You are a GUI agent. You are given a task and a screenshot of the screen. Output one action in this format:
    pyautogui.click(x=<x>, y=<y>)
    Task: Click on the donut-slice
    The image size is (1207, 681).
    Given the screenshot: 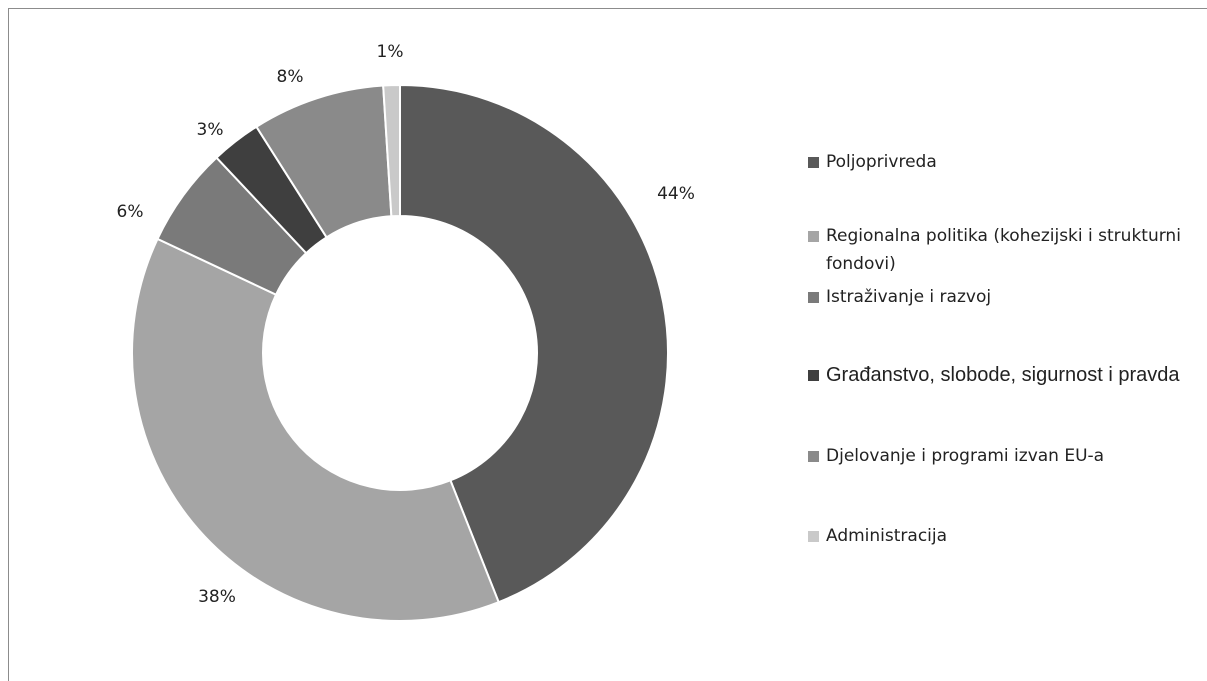 What is the action you would take?
    pyautogui.click(x=391, y=150)
    